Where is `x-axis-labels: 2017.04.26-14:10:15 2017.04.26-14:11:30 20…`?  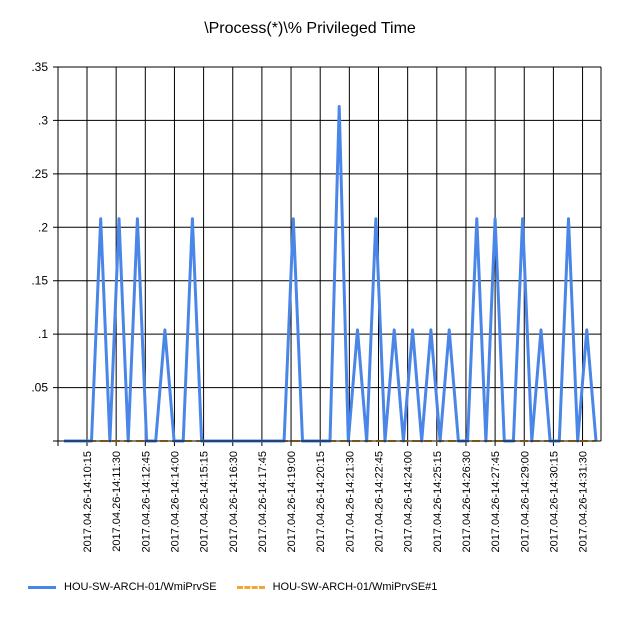
x-axis-labels: 2017.04.26-14:10:15 2017.04.26-14:11:30 20… is located at coordinates (336, 502).